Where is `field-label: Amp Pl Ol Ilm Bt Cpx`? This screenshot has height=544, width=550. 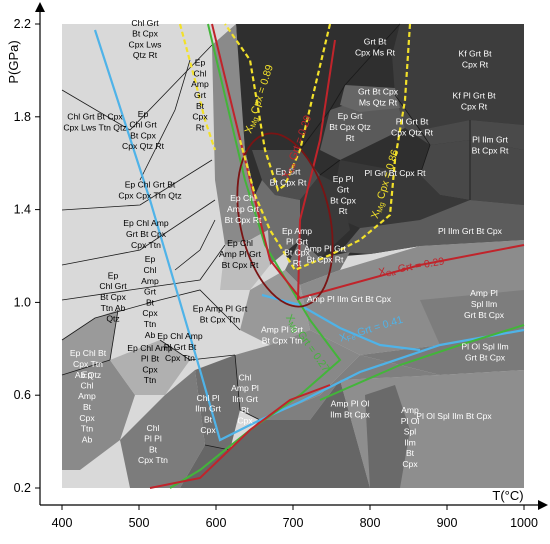 field-label: Amp Pl Ol Ilm Bt Cpx is located at coordinates (350, 409).